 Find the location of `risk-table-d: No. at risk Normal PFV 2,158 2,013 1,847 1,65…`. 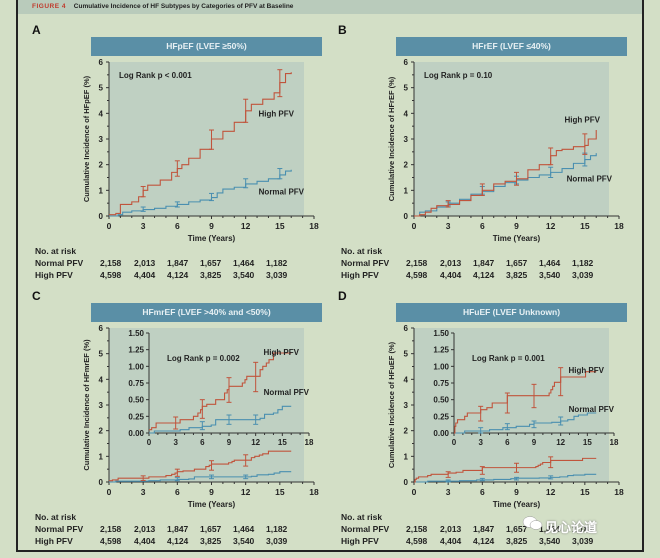

risk-table-d: No. at risk Normal PFV 2,158 2,013 1,847 1,65… is located at coordinates (481, 529).